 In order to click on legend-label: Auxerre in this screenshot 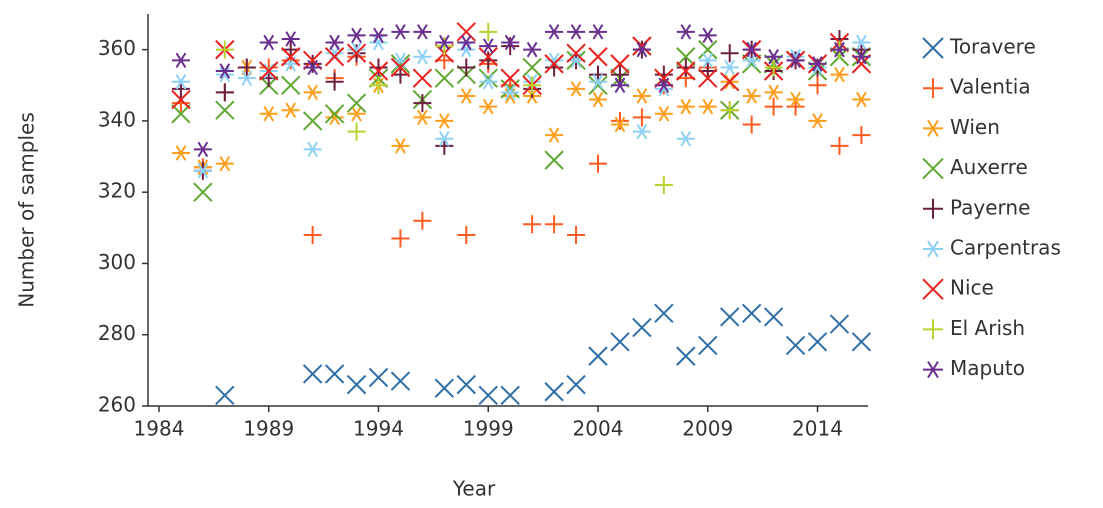, I will do `click(989, 167)`.